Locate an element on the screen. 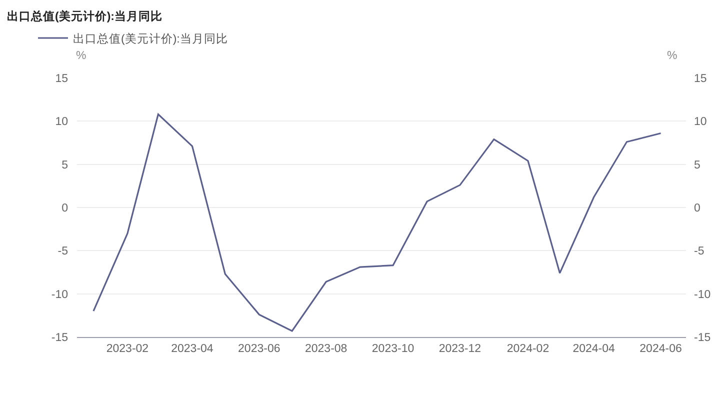 The image size is (721, 400). y2-axis-title: % is located at coordinates (672, 56).